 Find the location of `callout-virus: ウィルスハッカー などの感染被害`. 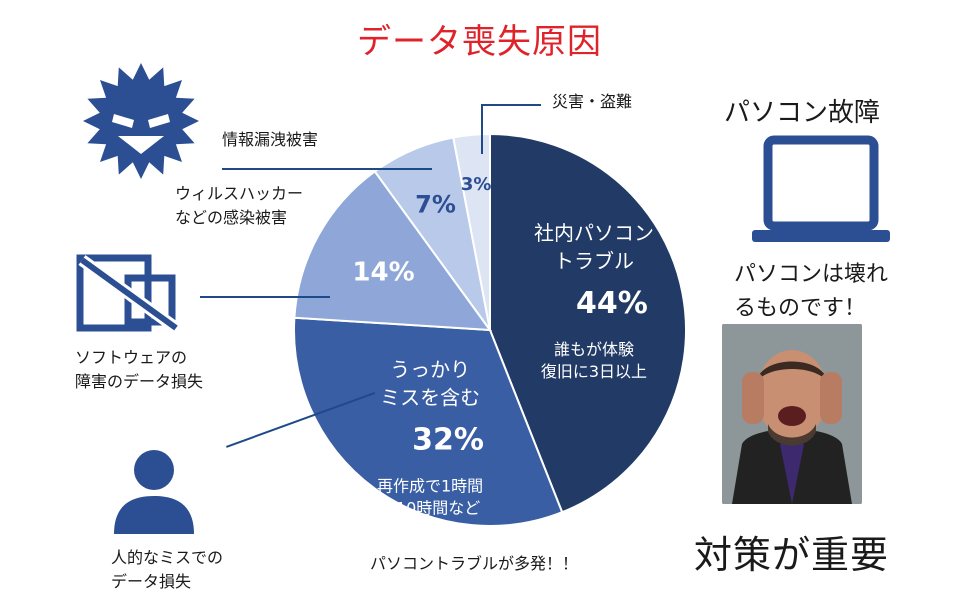

callout-virus: ウィルスハッカー などの感染被害 is located at coordinates (239, 205).